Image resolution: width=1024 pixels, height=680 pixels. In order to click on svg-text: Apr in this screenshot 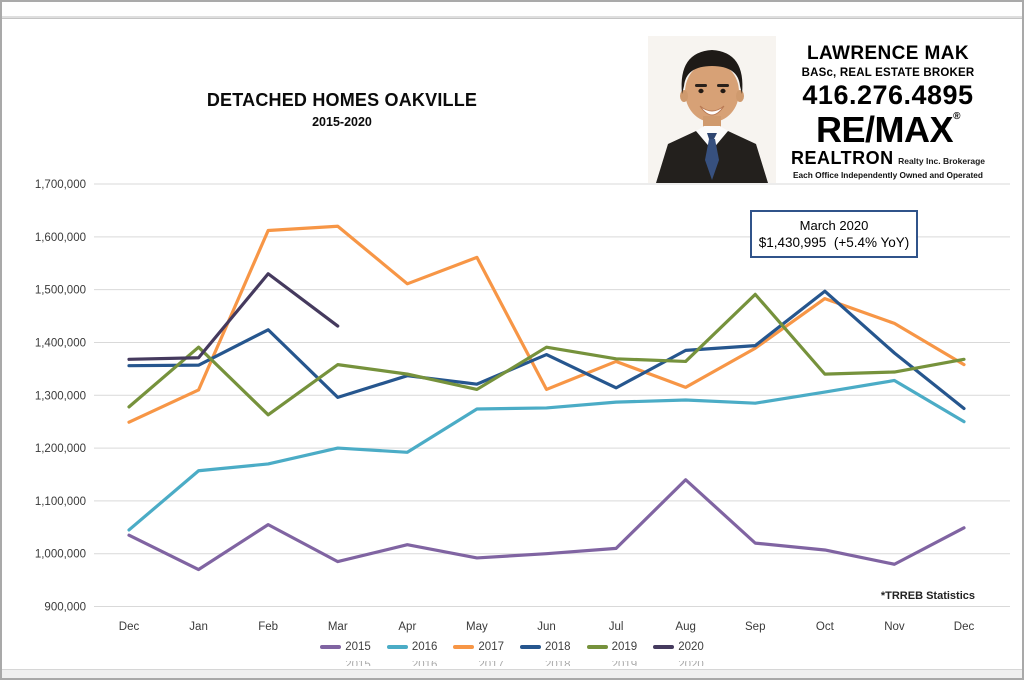, I will do `click(407, 627)`.